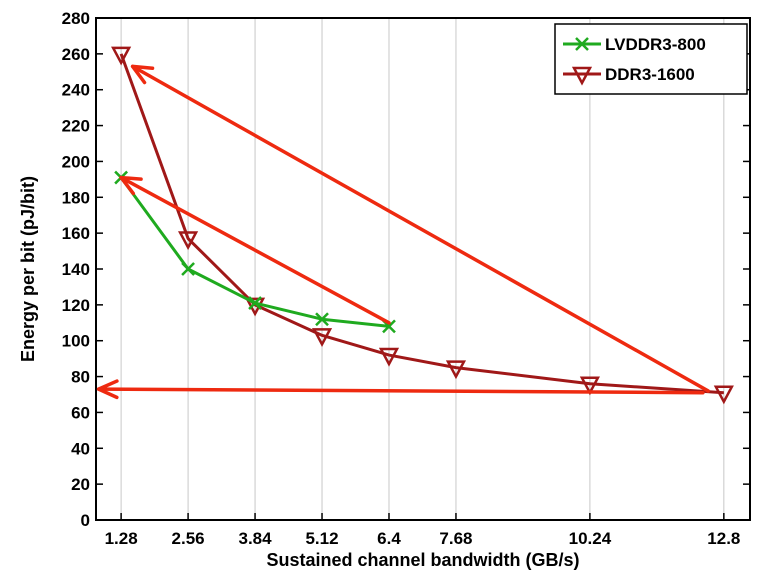 The image size is (764, 573). What do you see at coordinates (80, 484) in the screenshot?
I see `y-tick-label: 20` at bounding box center [80, 484].